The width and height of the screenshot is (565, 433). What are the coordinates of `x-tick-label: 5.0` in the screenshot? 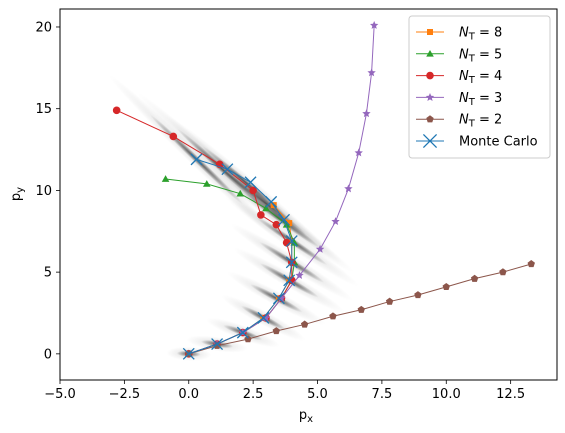 It's located at (317, 394).